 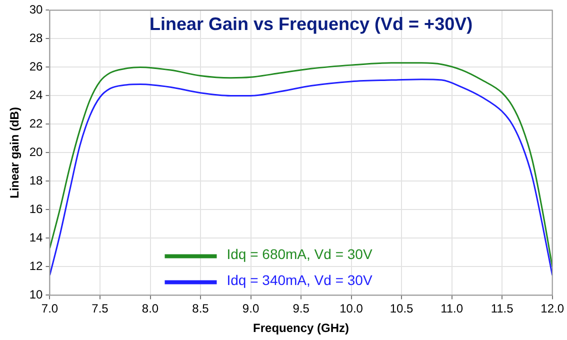 What do you see at coordinates (299, 280) in the screenshot?
I see `legend-label: Idq = 340mA, Vd = 30V` at bounding box center [299, 280].